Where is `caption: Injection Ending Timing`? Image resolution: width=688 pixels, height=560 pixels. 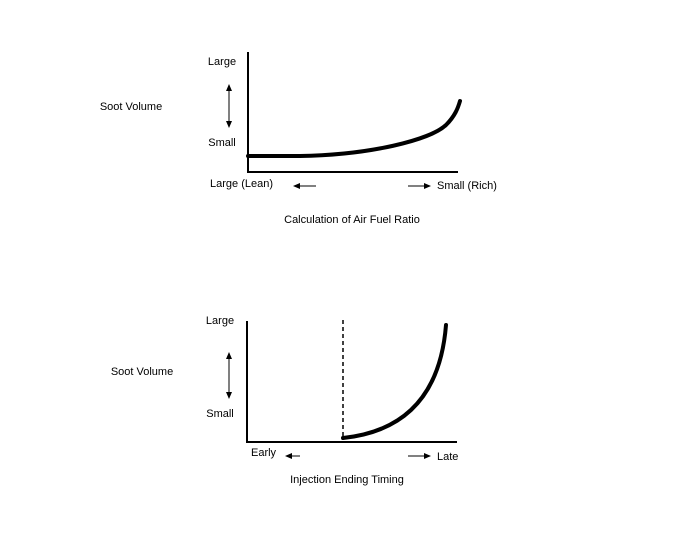
caption: Injection Ending Timing is located at coordinates (347, 480).